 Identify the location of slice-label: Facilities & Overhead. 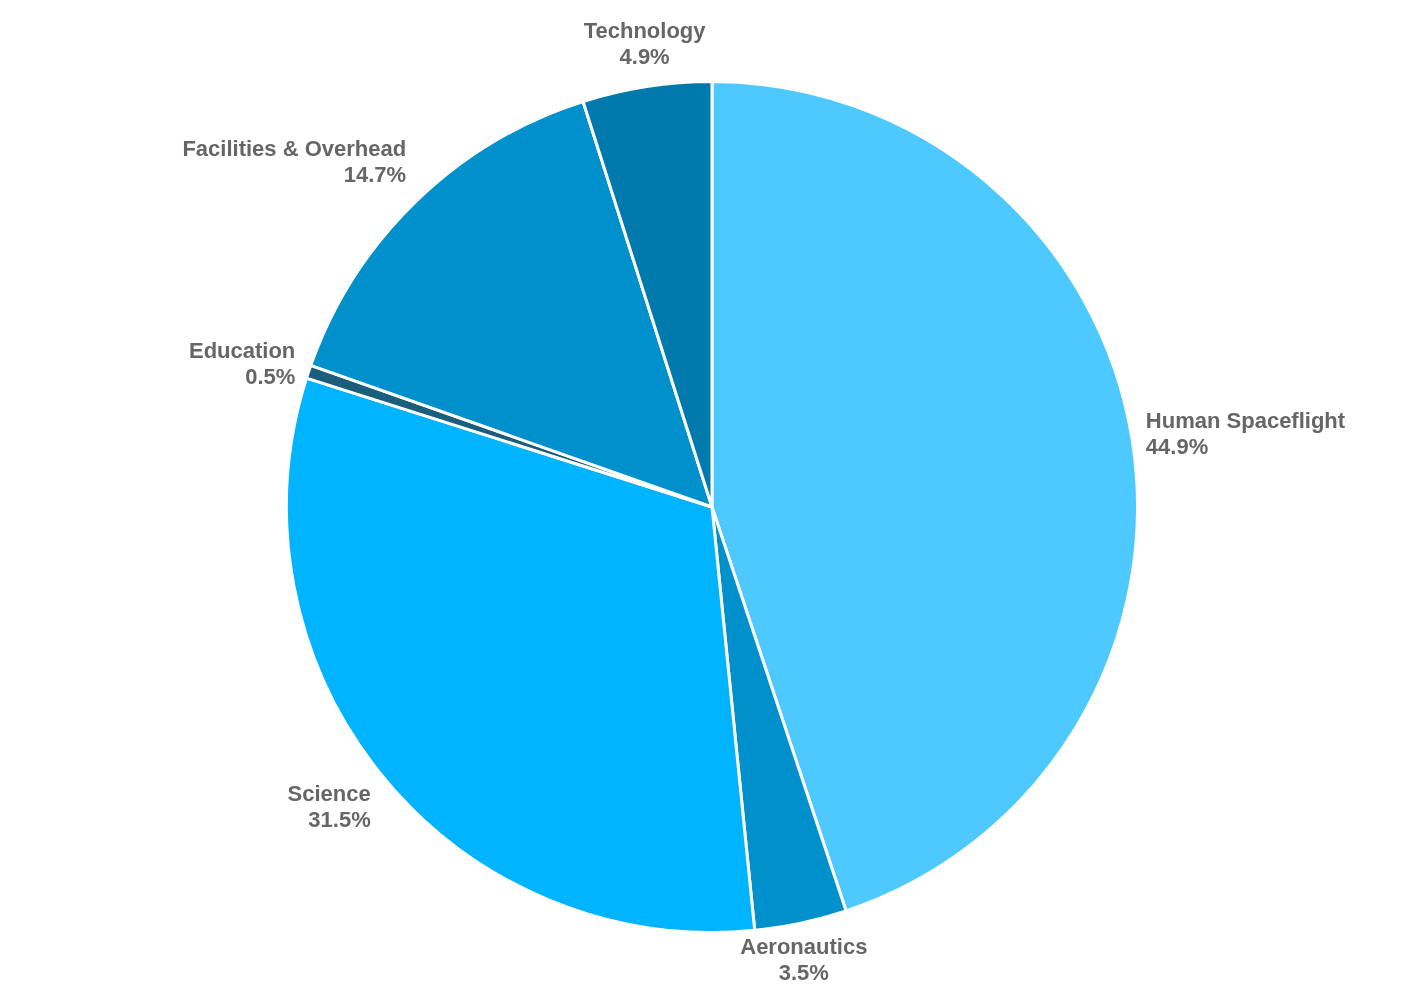
(294, 149).